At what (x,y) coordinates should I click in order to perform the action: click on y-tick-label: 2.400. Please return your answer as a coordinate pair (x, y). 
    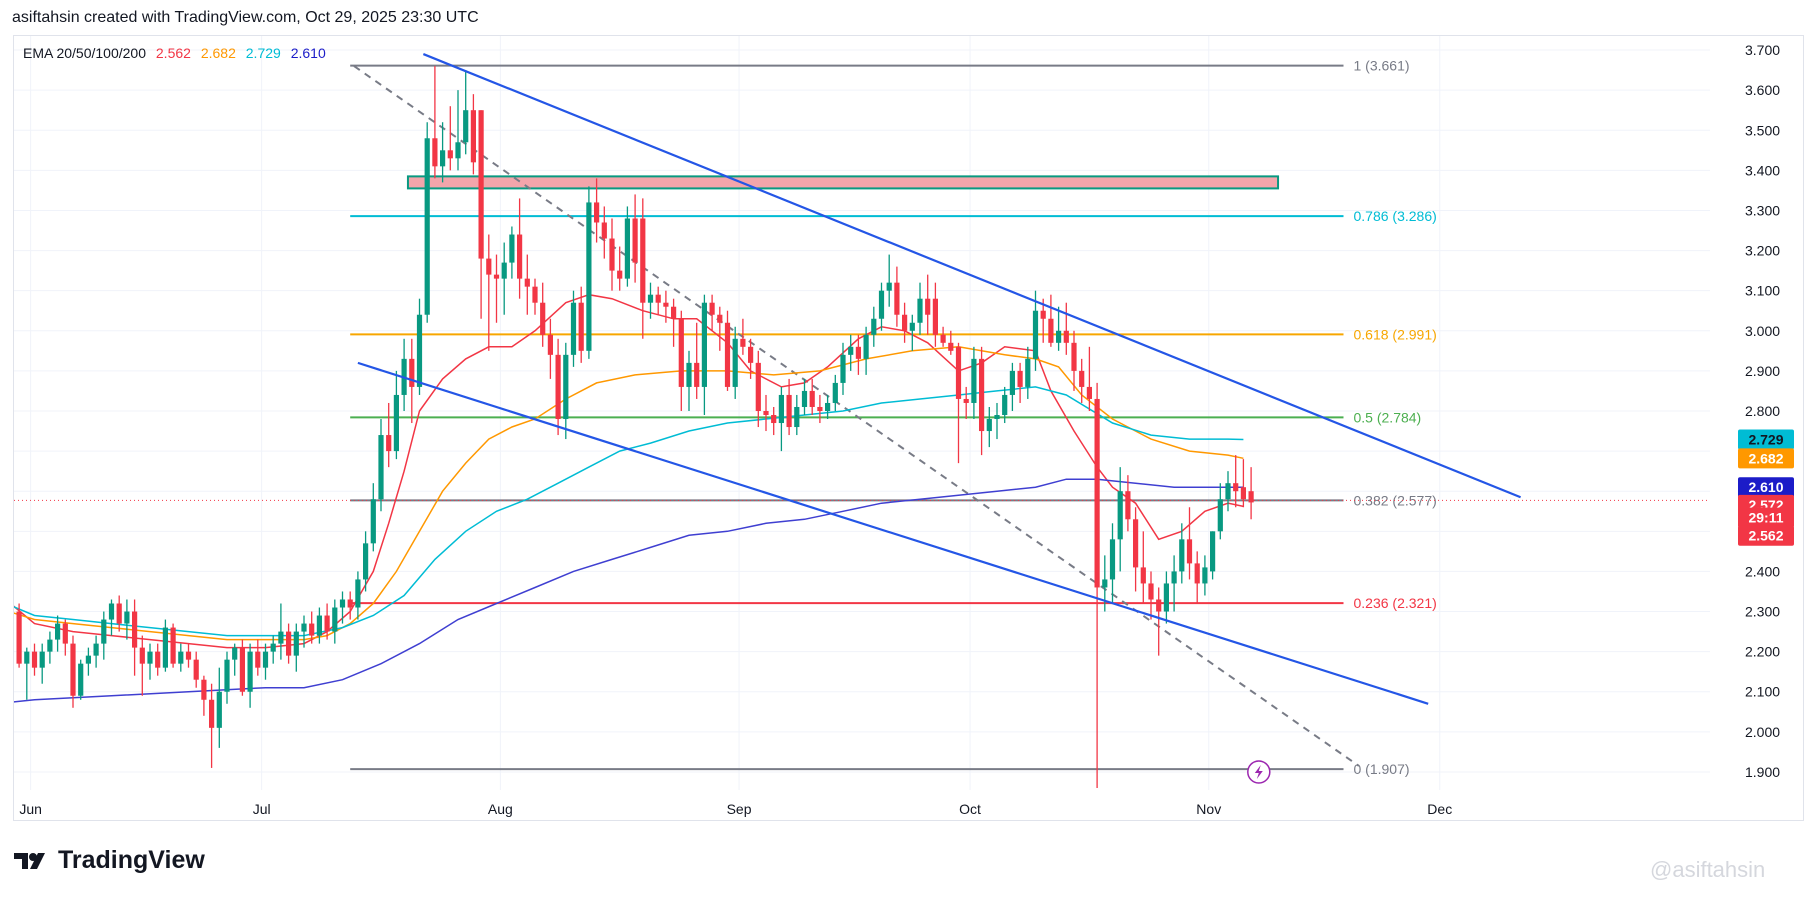
    Looking at the image, I should click on (1762, 571).